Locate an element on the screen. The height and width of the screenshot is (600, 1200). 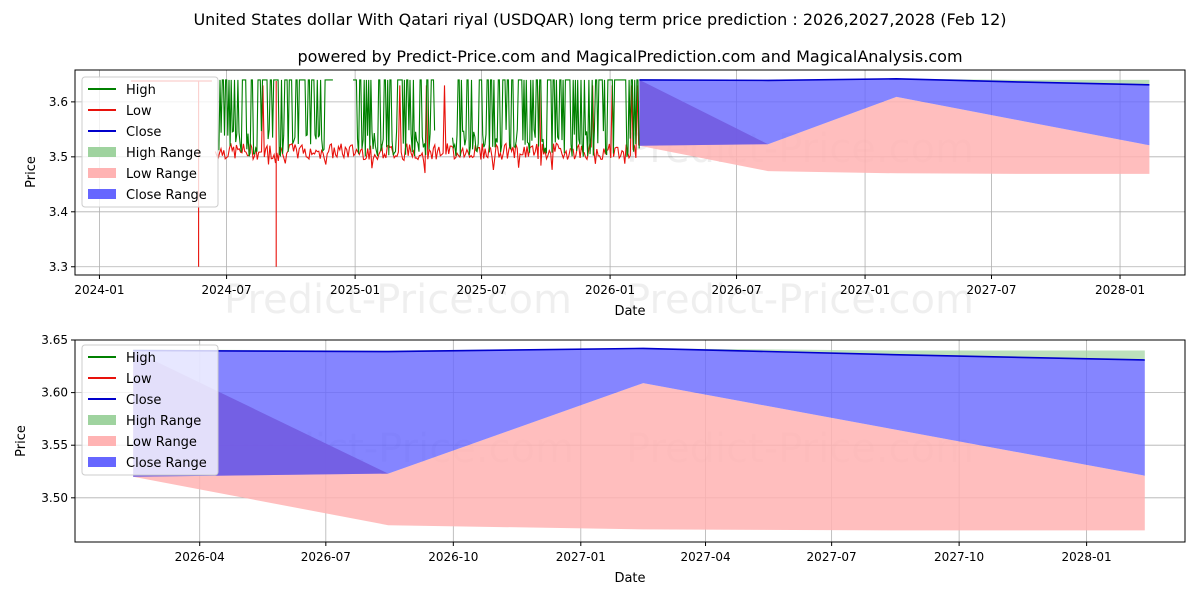
x-tick-label: 2026-10 is located at coordinates (453, 557).